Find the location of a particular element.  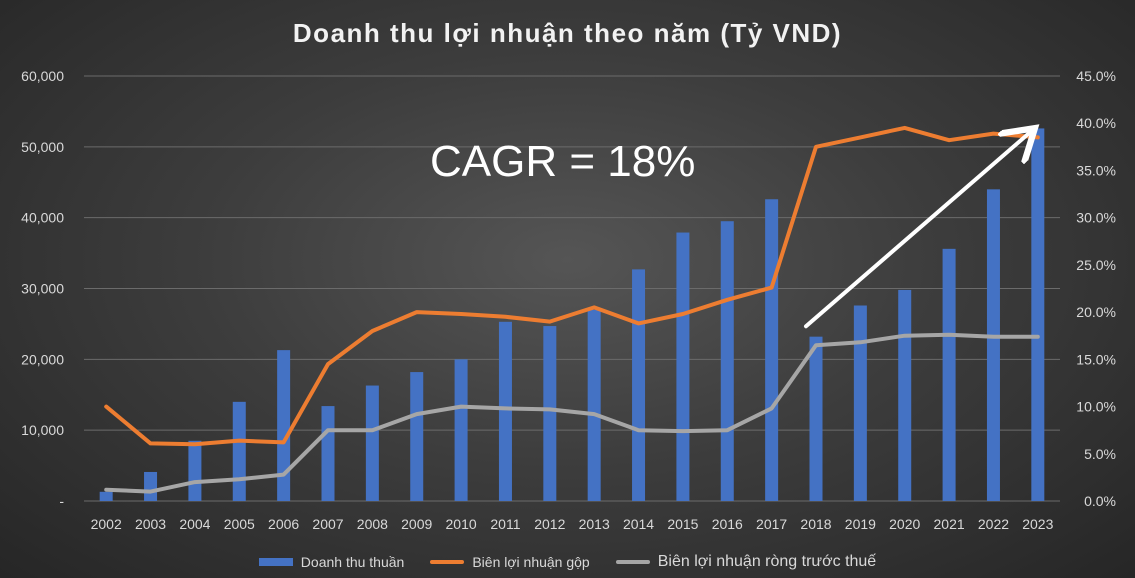

legend-item-revenue: Doanh thu thuần is located at coordinates (331, 562).